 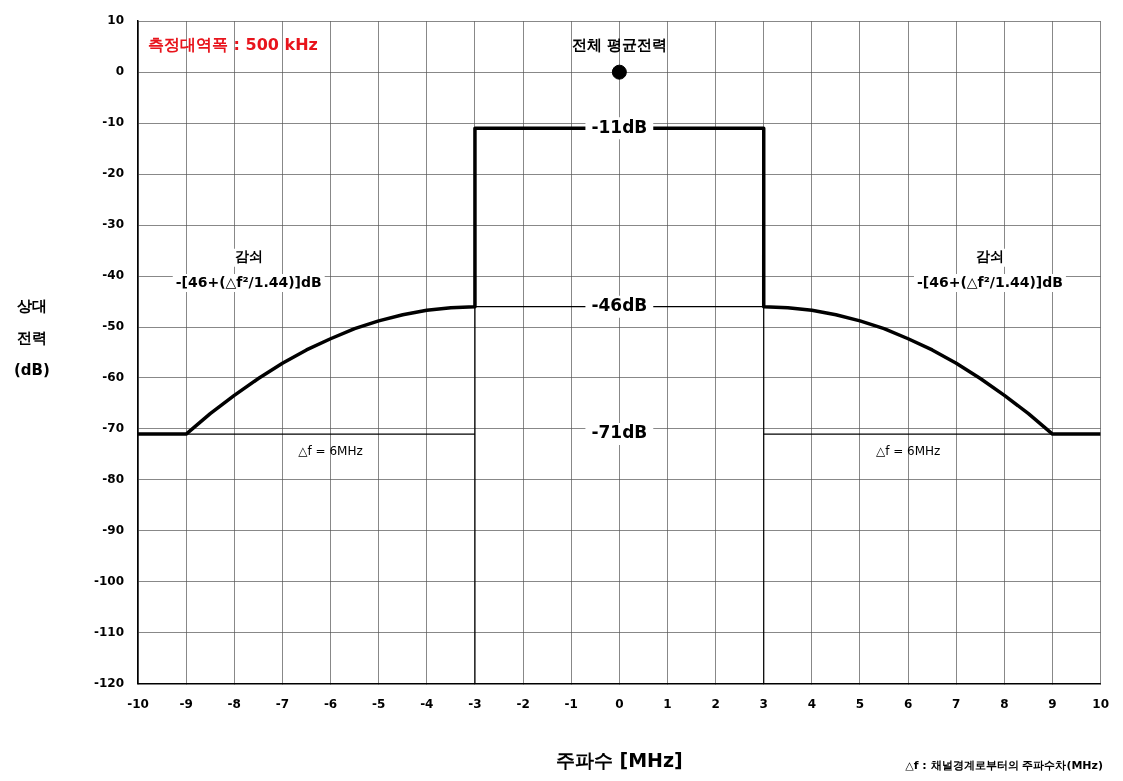 What do you see at coordinates (379, 704) in the screenshot?
I see `x-tick-label: -5` at bounding box center [379, 704].